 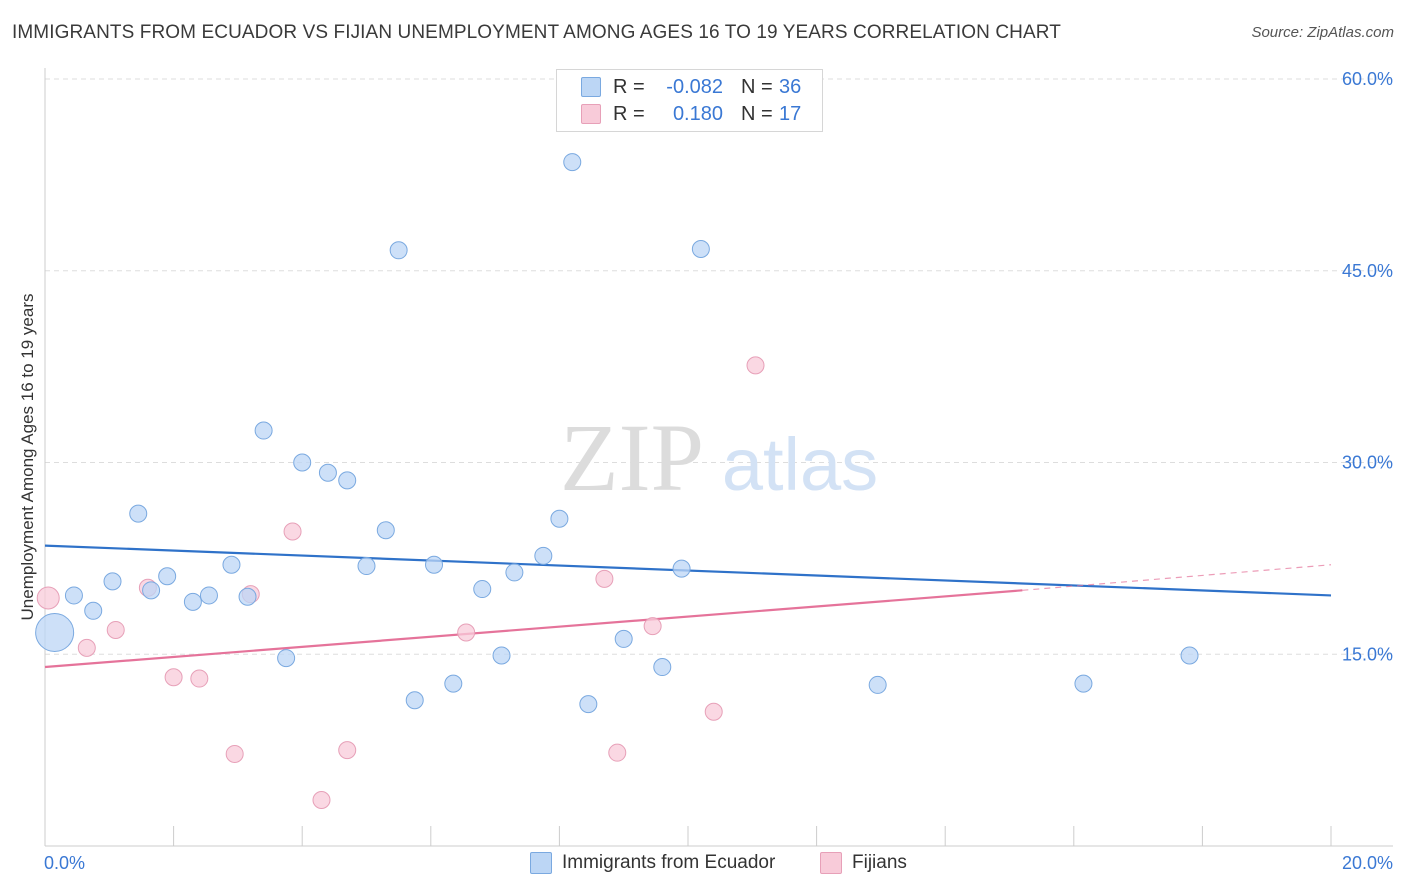 I want to click on y-tick-label: 15.0%, so click(x=1367, y=654).